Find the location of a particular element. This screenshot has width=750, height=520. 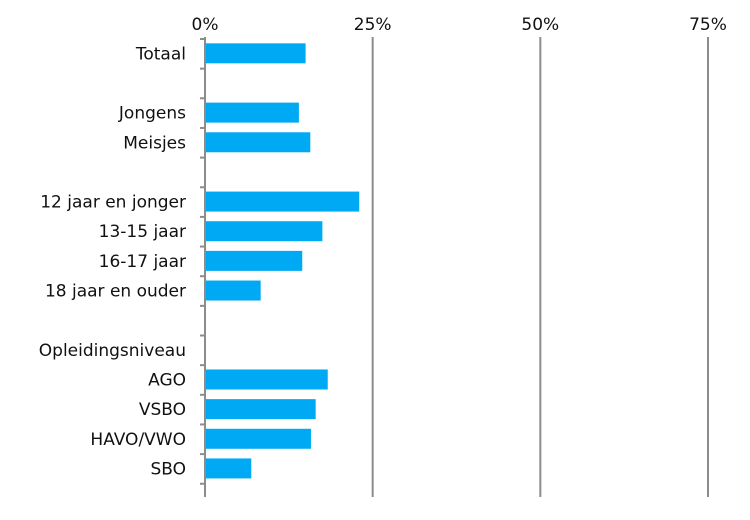

category-label-13: HAVO/VWO is located at coordinates (138, 440).